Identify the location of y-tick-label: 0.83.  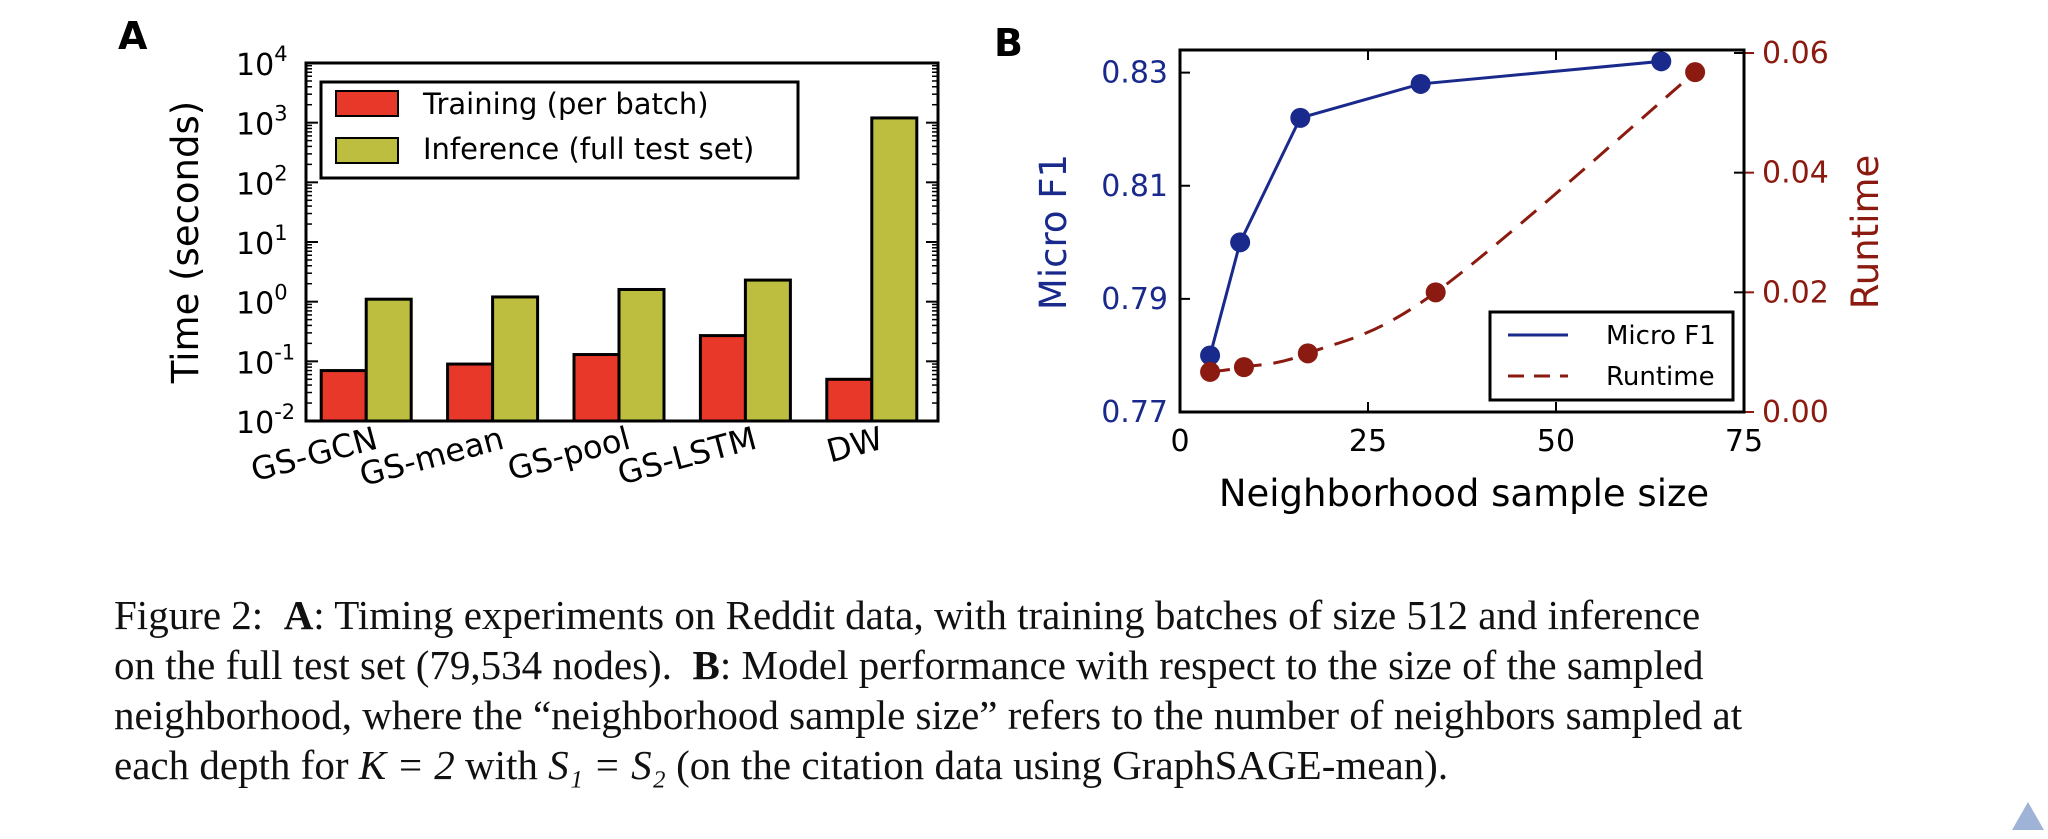
(1134, 73).